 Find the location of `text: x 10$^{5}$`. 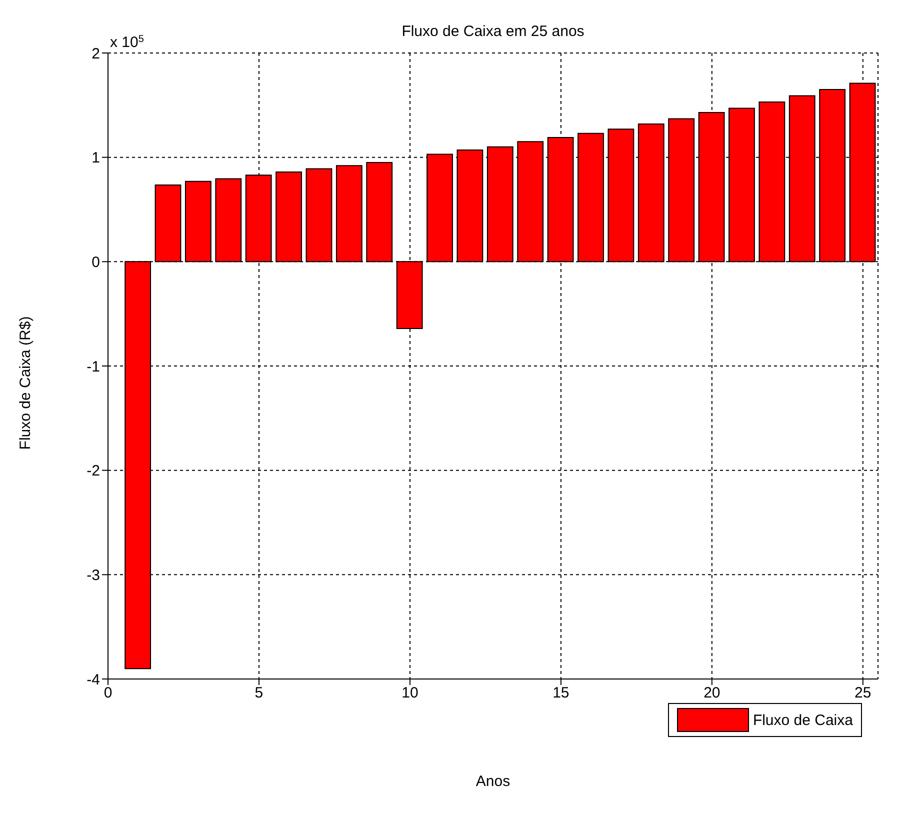

text: x 10$^{5}$ is located at coordinates (127, 42).